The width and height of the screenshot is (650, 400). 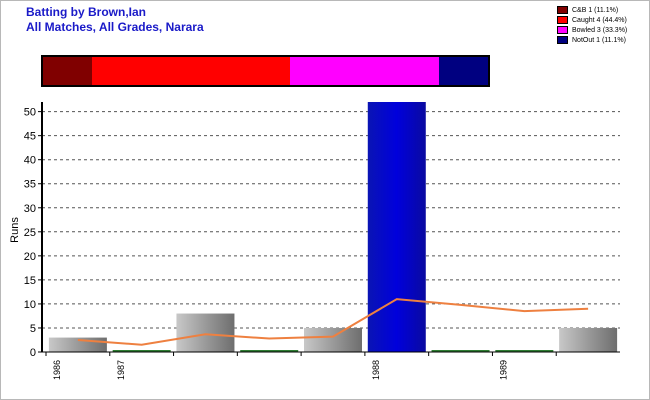 I want to click on legend-label: NotOut 1 (11.1%), so click(x=599, y=40).